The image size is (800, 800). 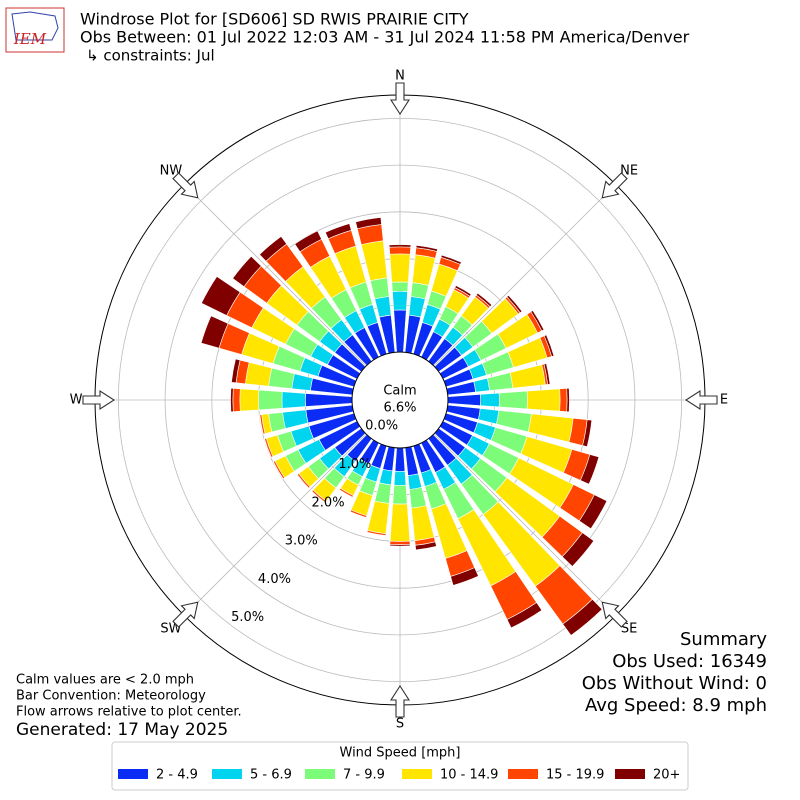 What do you see at coordinates (723, 639) in the screenshot?
I see `summary-line: Summary` at bounding box center [723, 639].